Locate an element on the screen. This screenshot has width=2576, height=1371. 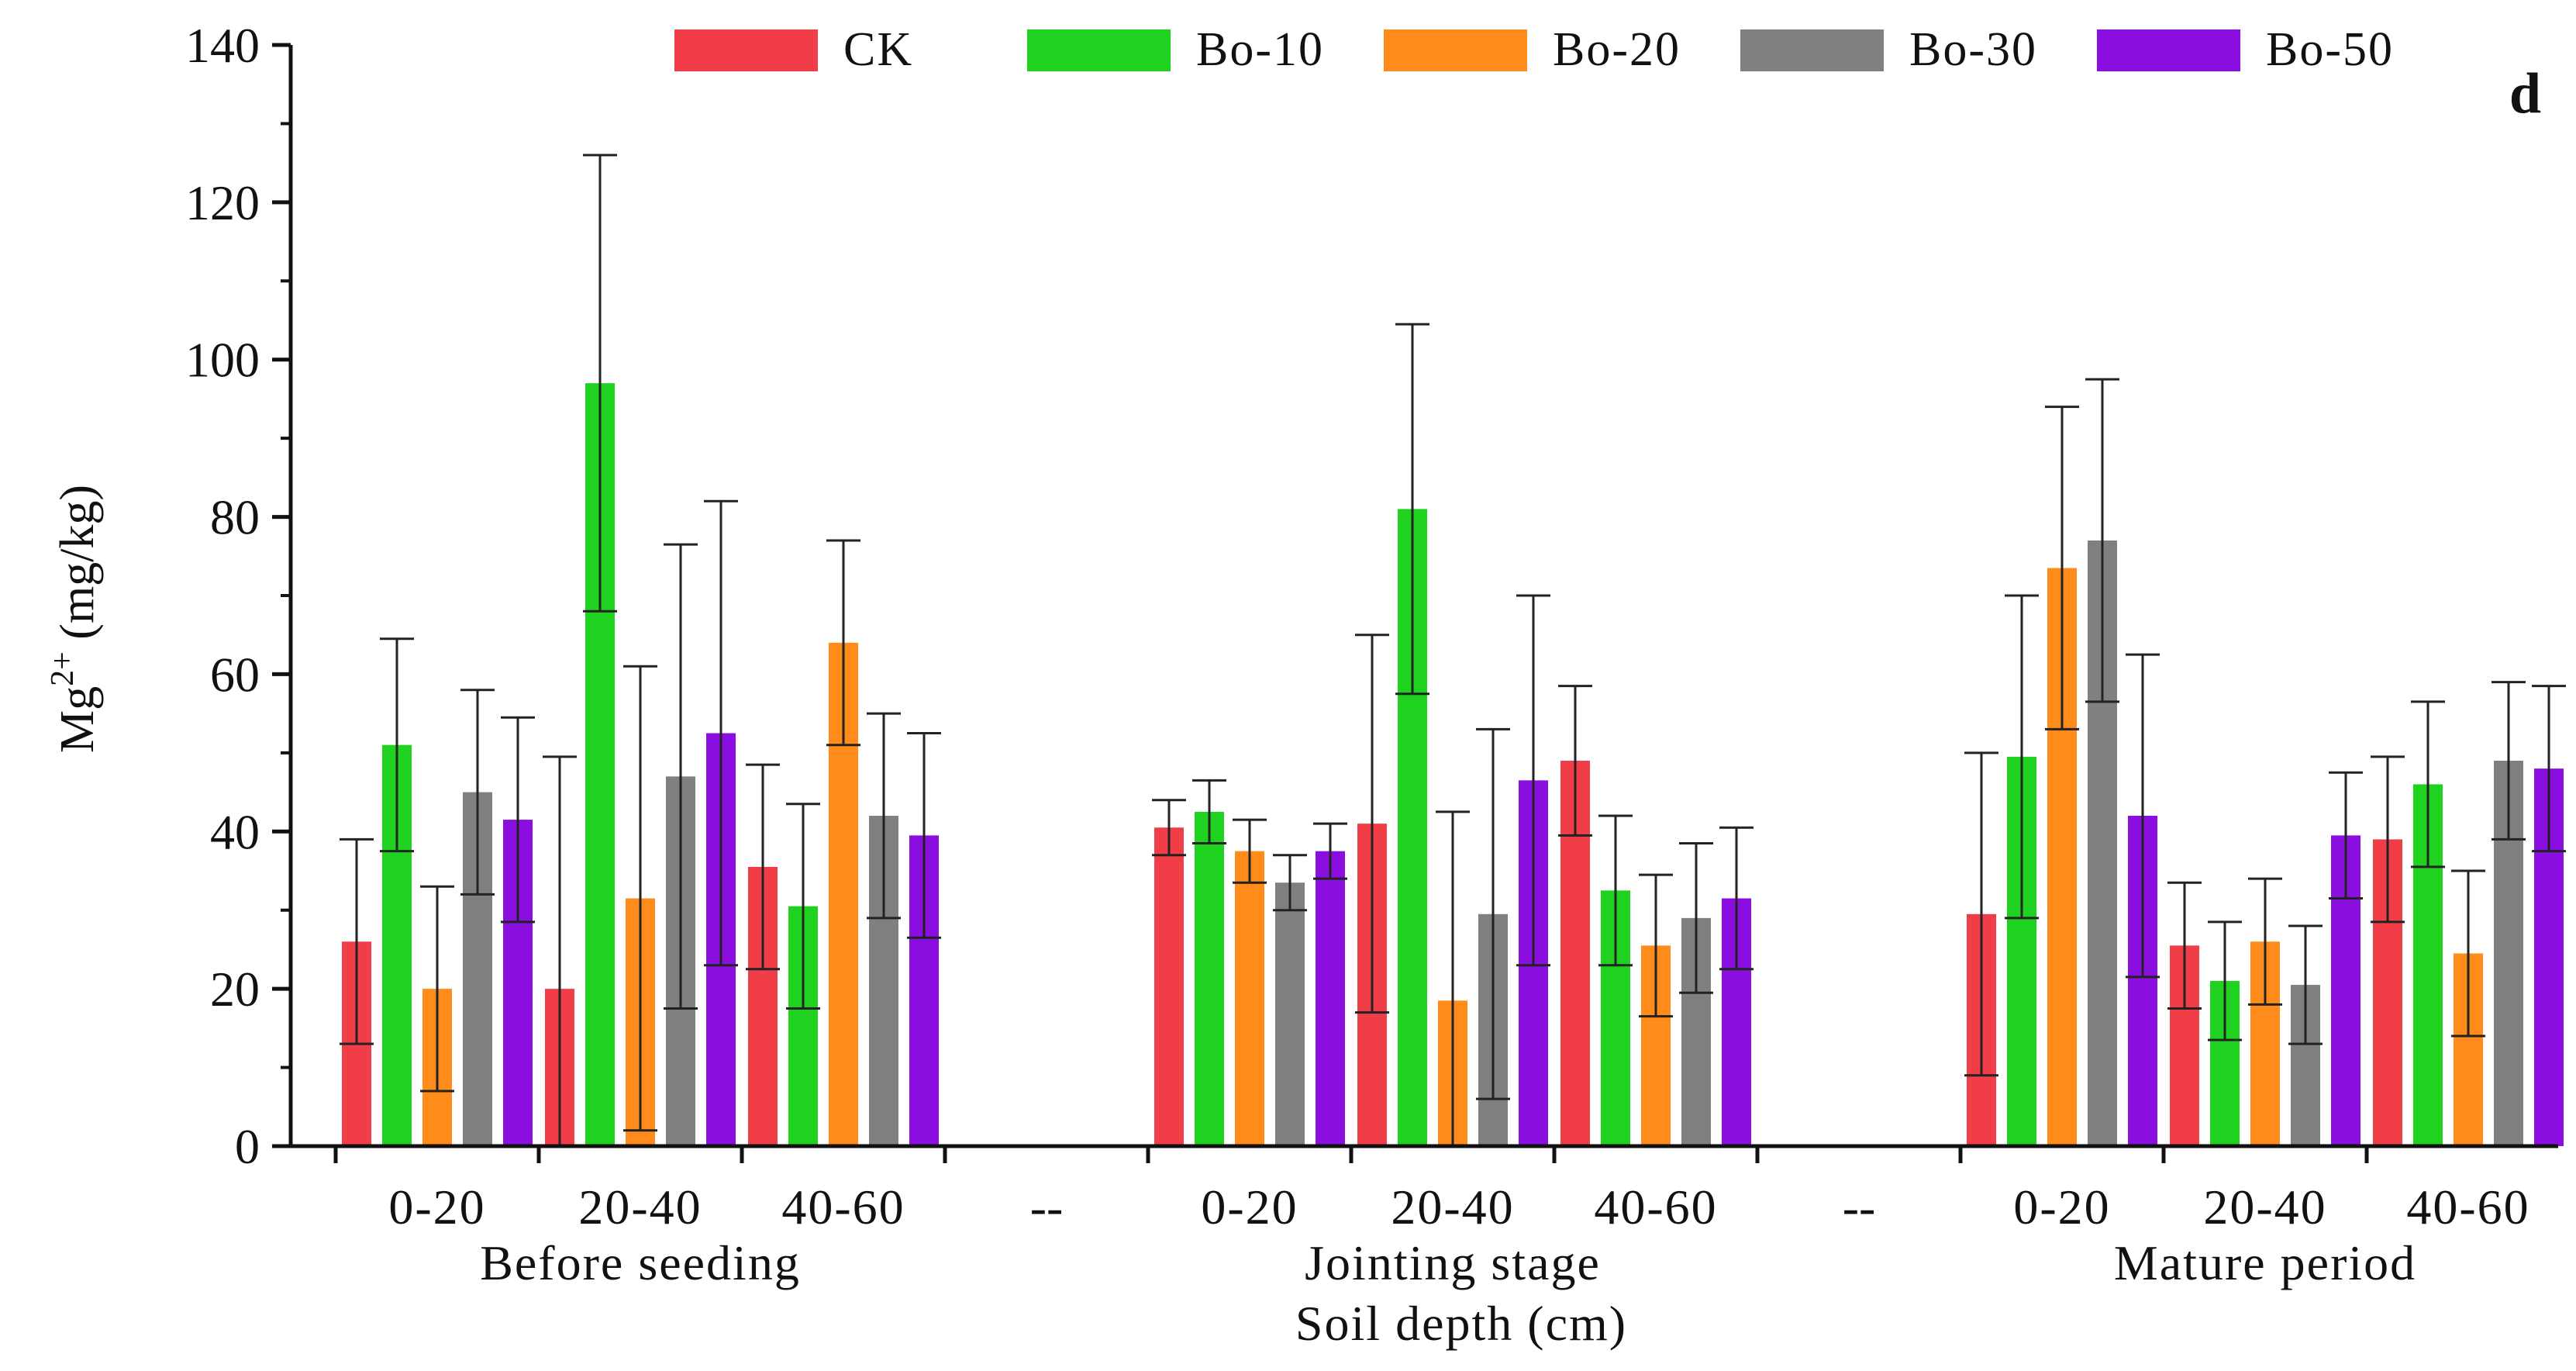
y-axis-label-sup: 2+ is located at coordinates (63, 668).